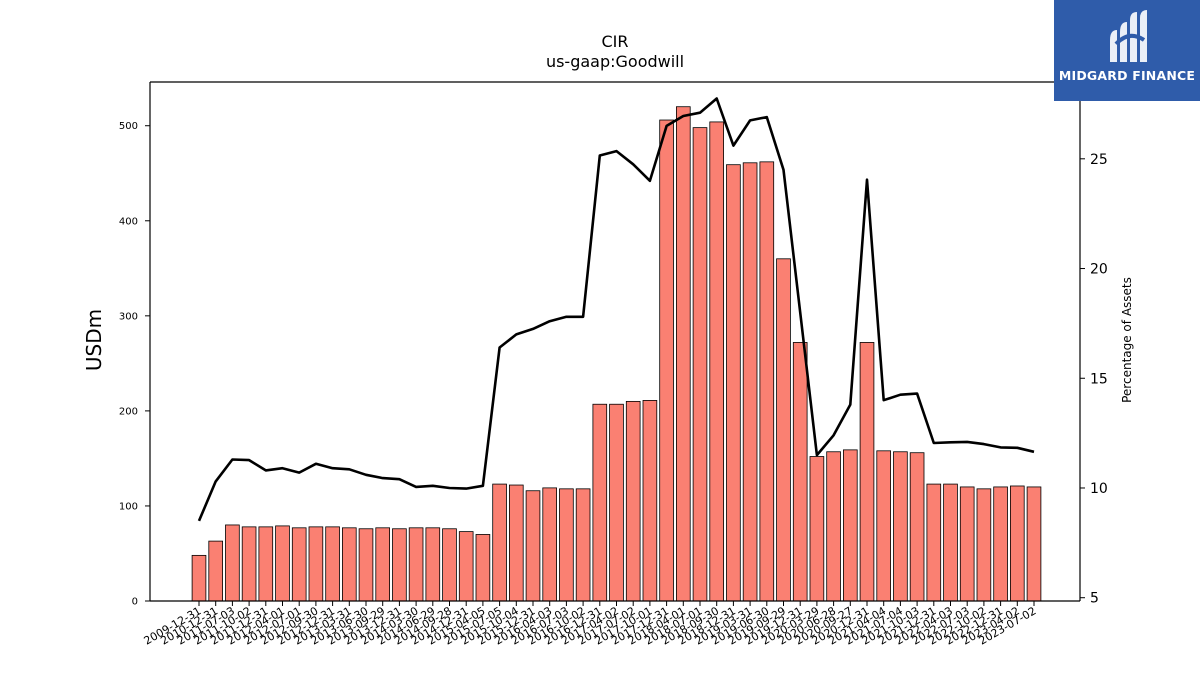  Describe the element at coordinates (1099, 489) in the screenshot. I see `y2-tick-label: 10` at that location.